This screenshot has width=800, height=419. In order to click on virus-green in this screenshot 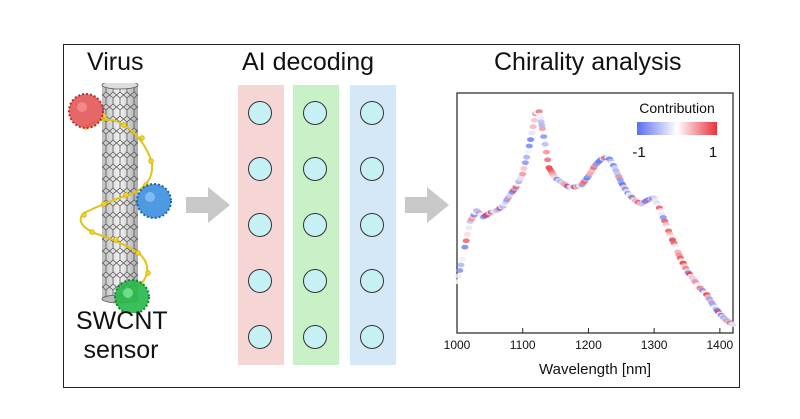, I will do `click(132, 296)`.